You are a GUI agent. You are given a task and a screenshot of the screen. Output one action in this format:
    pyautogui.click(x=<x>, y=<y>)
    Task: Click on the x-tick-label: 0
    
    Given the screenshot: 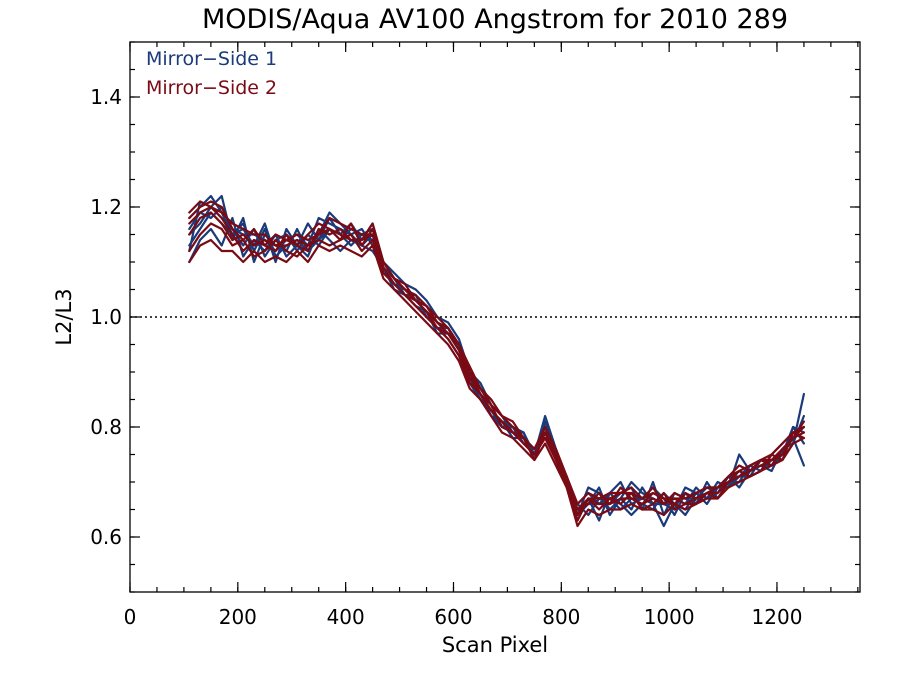 What is the action you would take?
    pyautogui.click(x=130, y=617)
    